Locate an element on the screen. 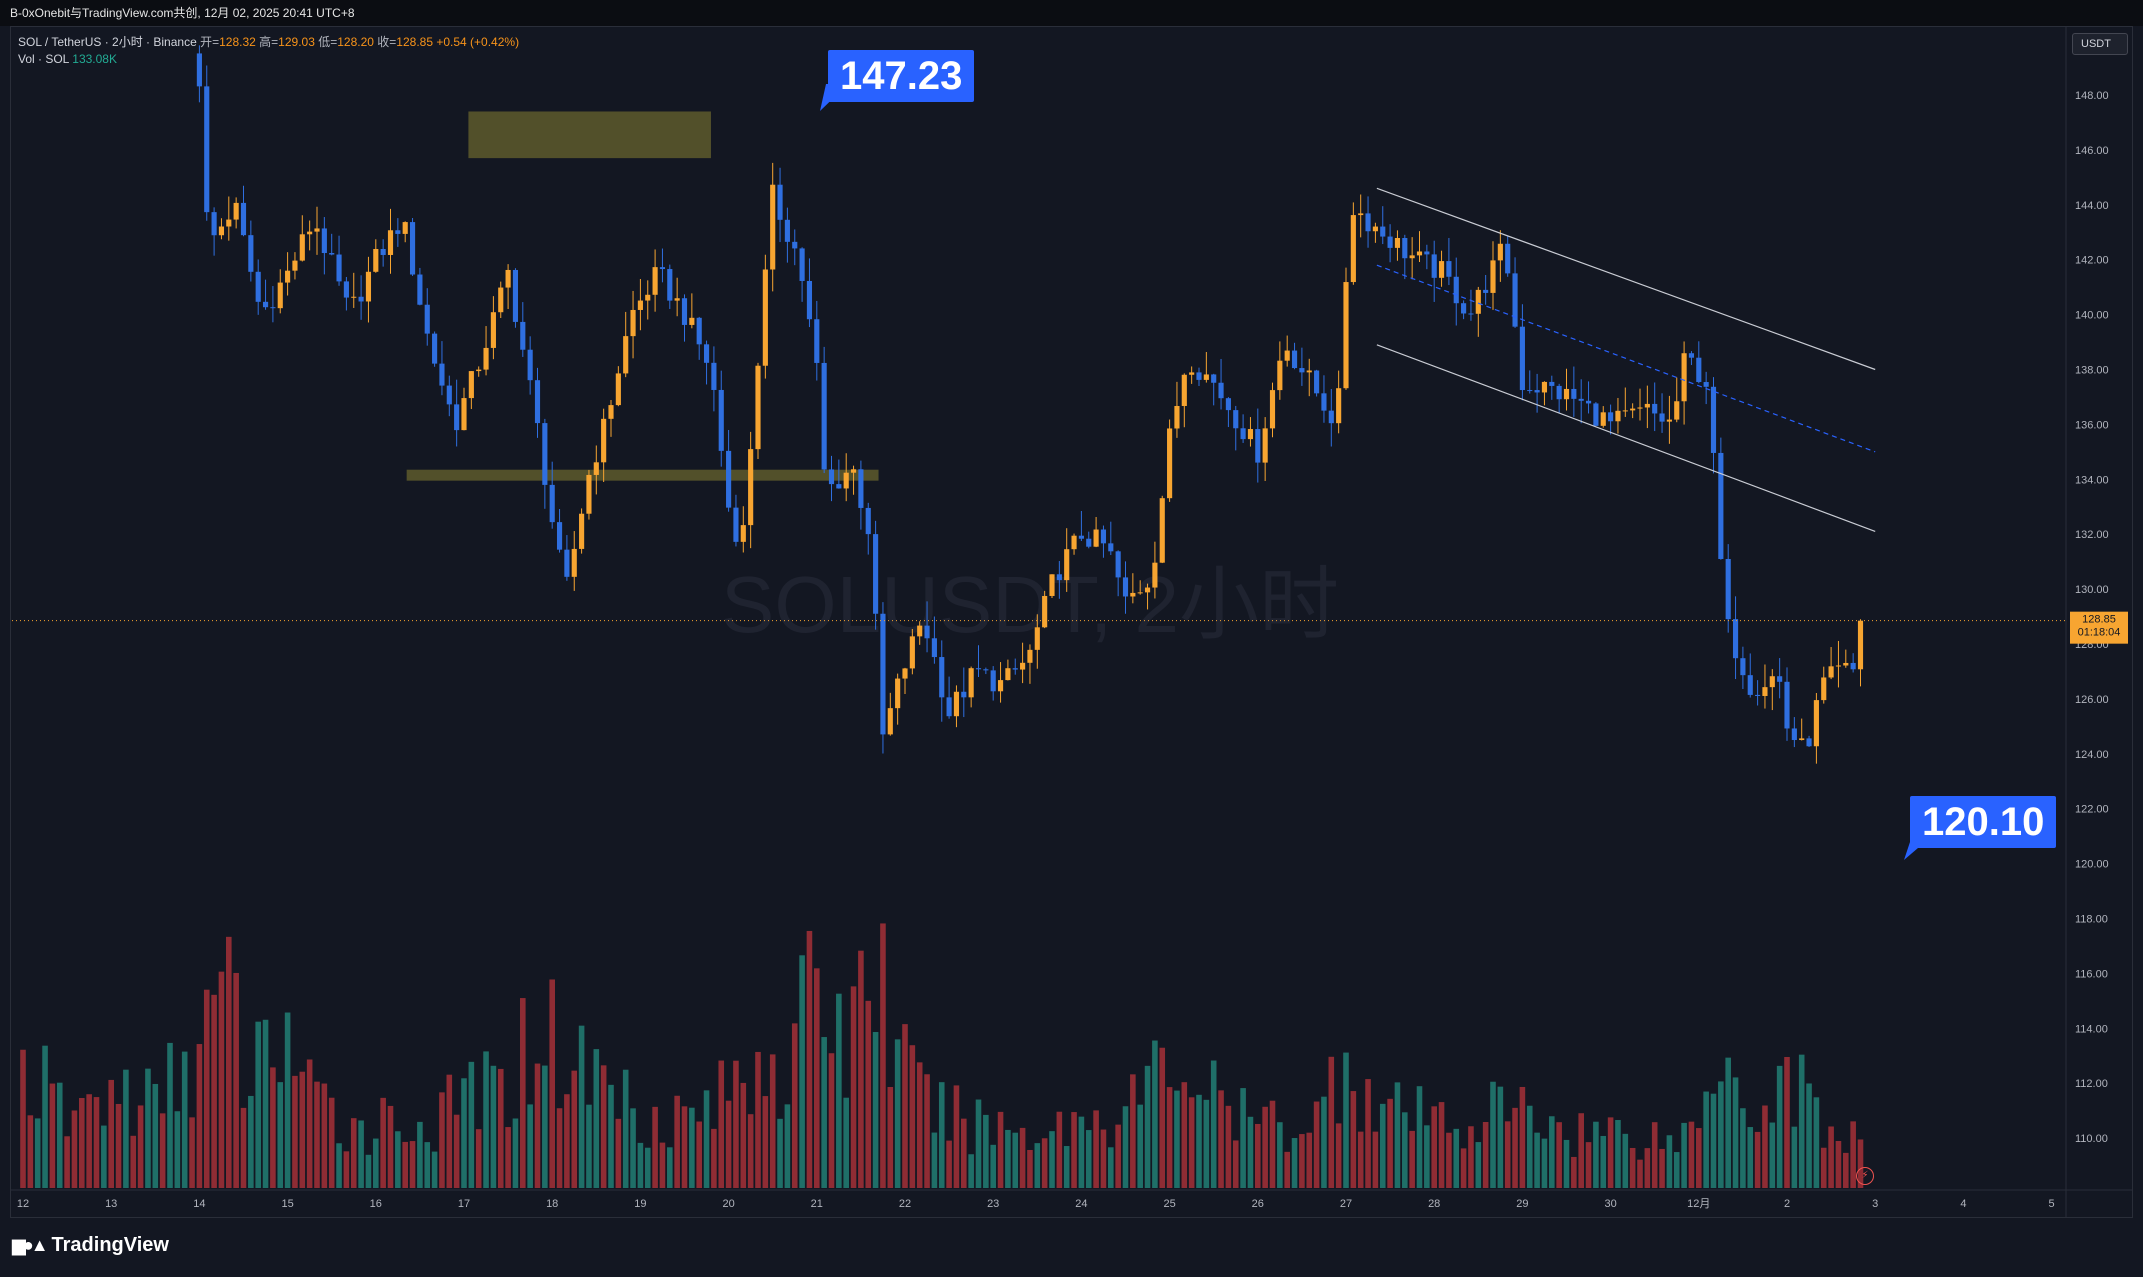 This screenshot has width=2143, height=1277. currency-button: USDT is located at coordinates (2100, 44).